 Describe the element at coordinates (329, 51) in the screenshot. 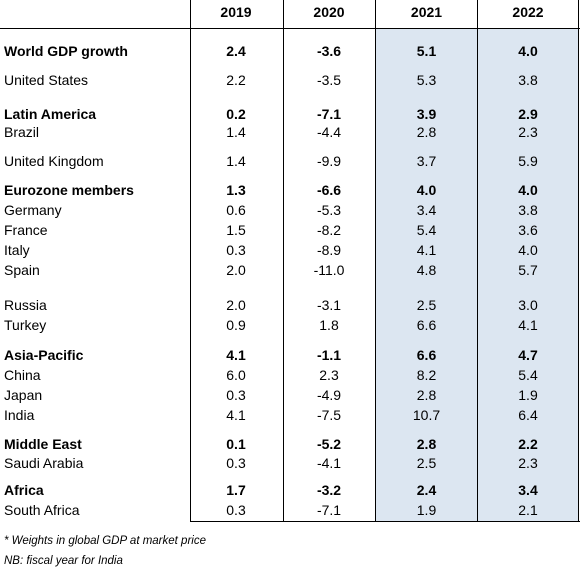

I see `value-cell-2020: -3.6` at that location.